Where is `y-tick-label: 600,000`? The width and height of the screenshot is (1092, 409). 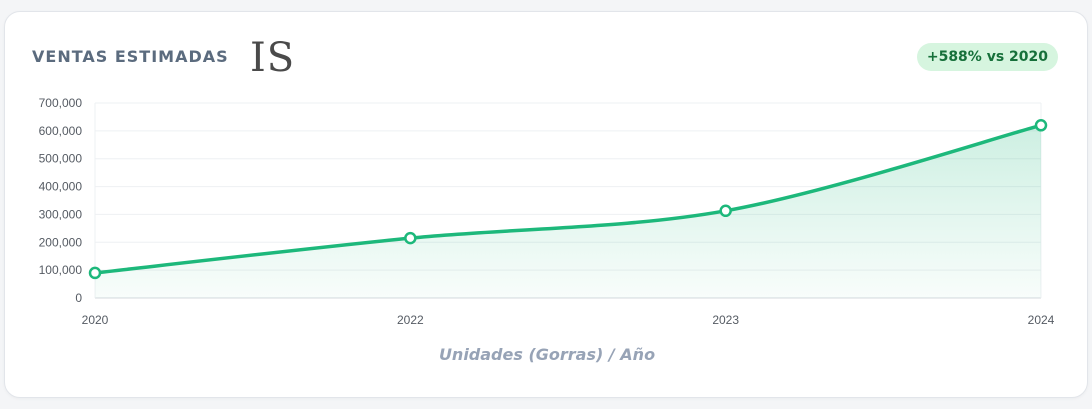 y-tick-label: 600,000 is located at coordinates (61, 131).